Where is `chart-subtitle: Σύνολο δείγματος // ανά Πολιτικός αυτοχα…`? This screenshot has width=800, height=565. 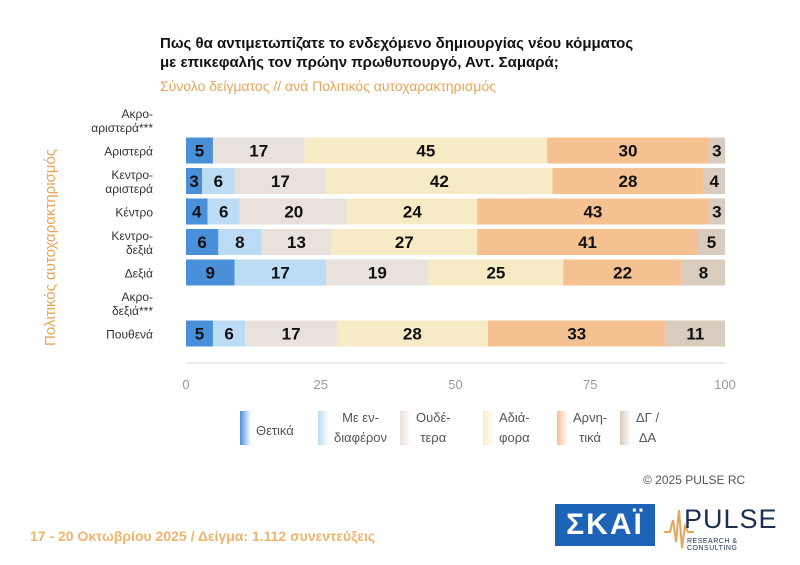
chart-subtitle: Σύνολο δείγματος // ανά Πολιτικός αυτοχα… is located at coordinates (328, 86).